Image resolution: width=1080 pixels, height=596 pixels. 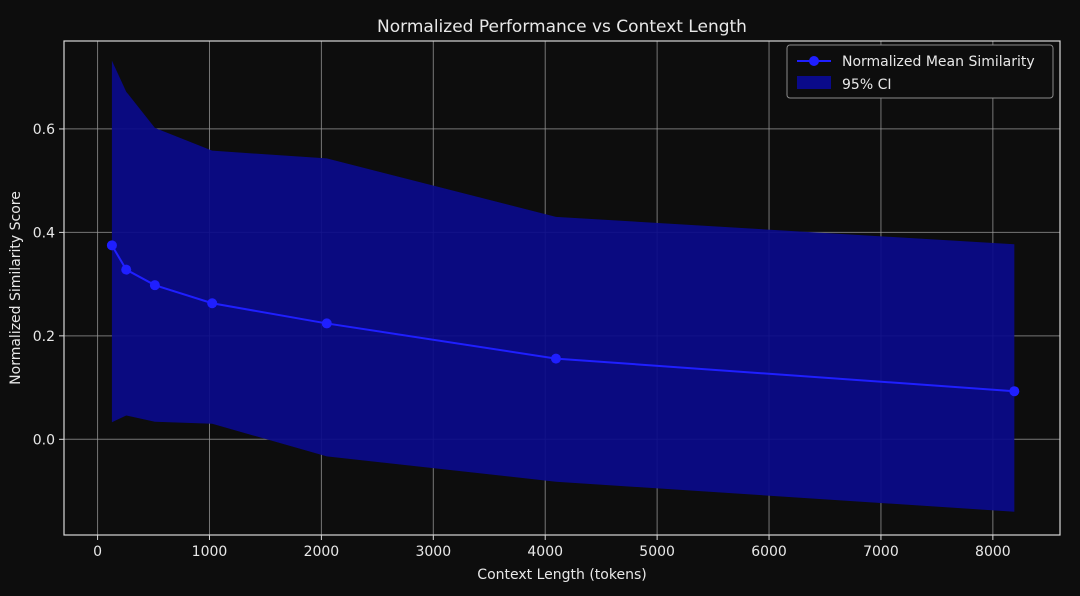 What do you see at coordinates (44, 130) in the screenshot?
I see `y-tick-label: 0.6` at bounding box center [44, 130].